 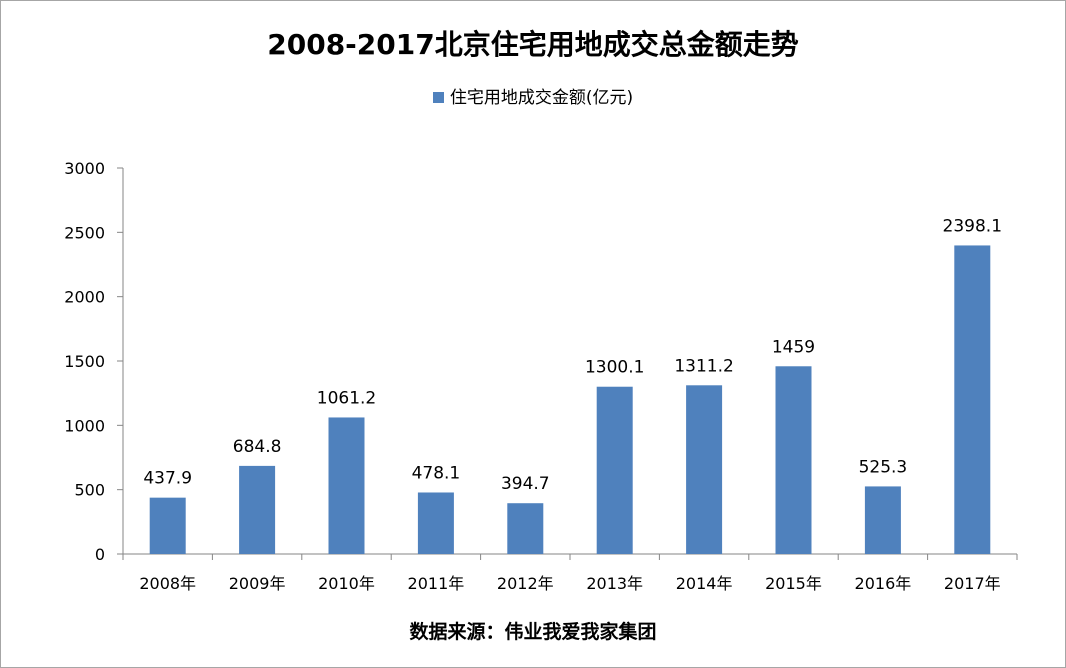 I want to click on x-tick-label: 2012年, so click(x=525, y=583).